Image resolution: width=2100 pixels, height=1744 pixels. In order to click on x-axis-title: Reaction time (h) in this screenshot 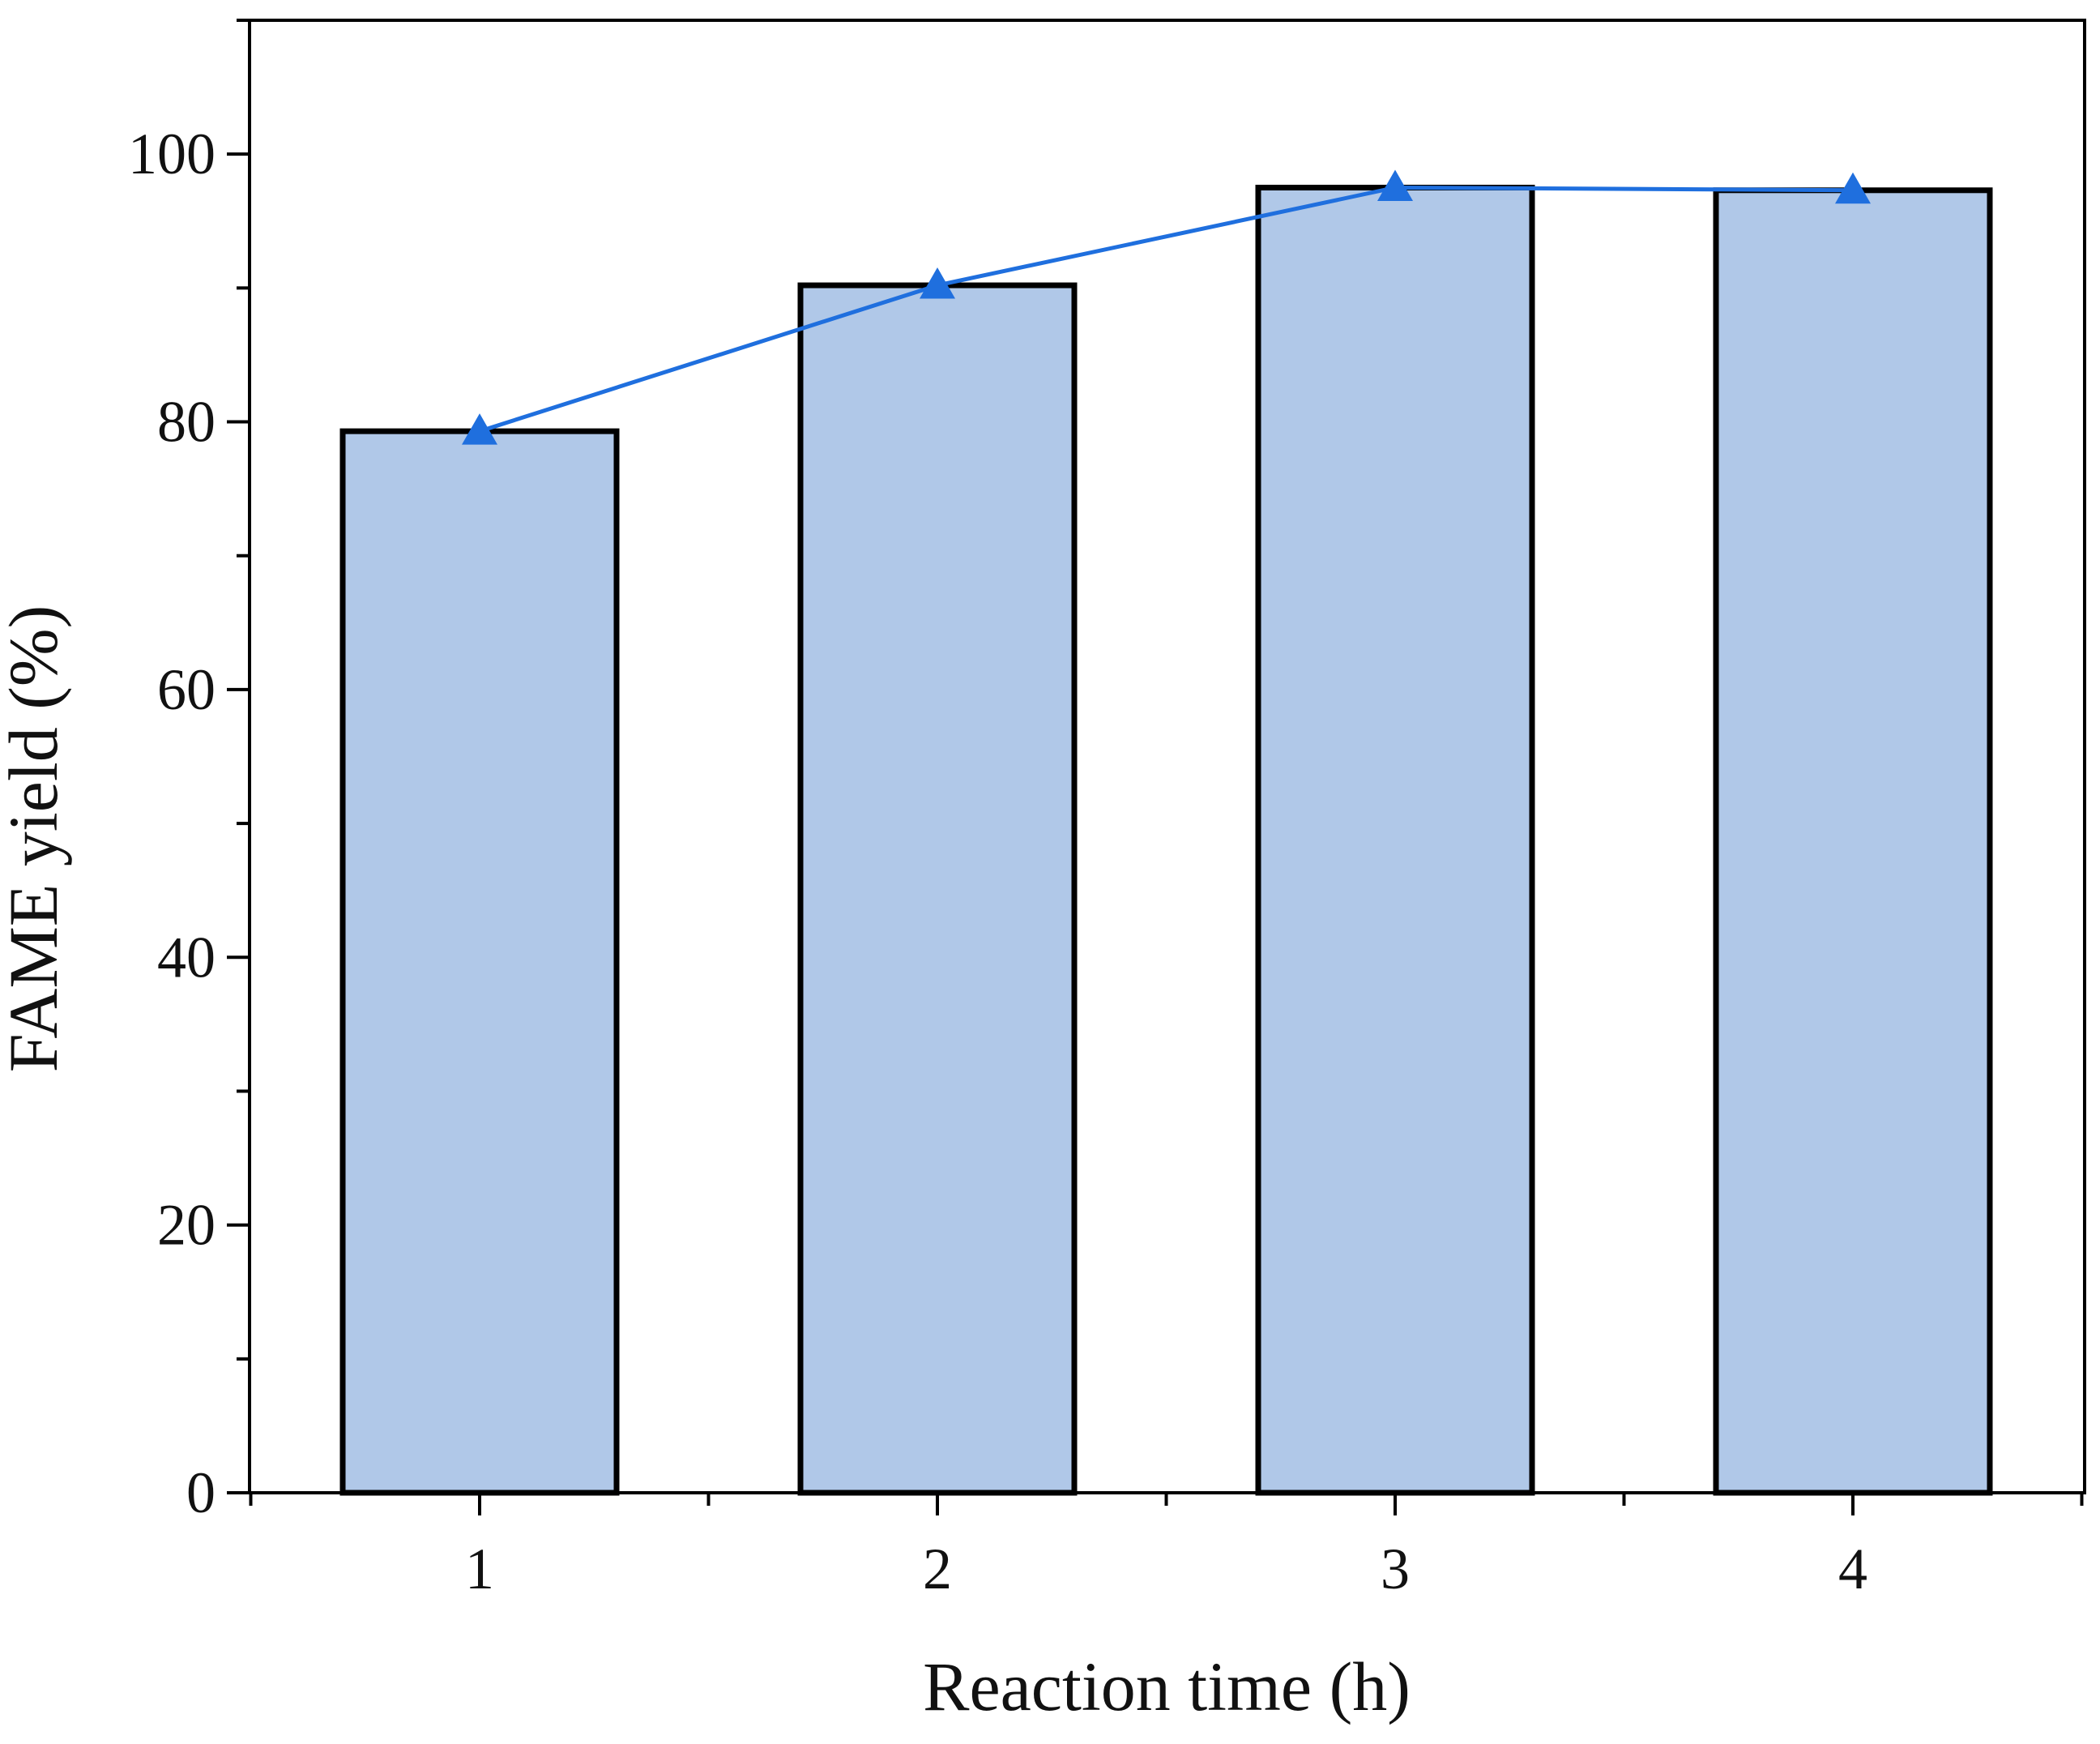, I will do `click(1167, 1686)`.